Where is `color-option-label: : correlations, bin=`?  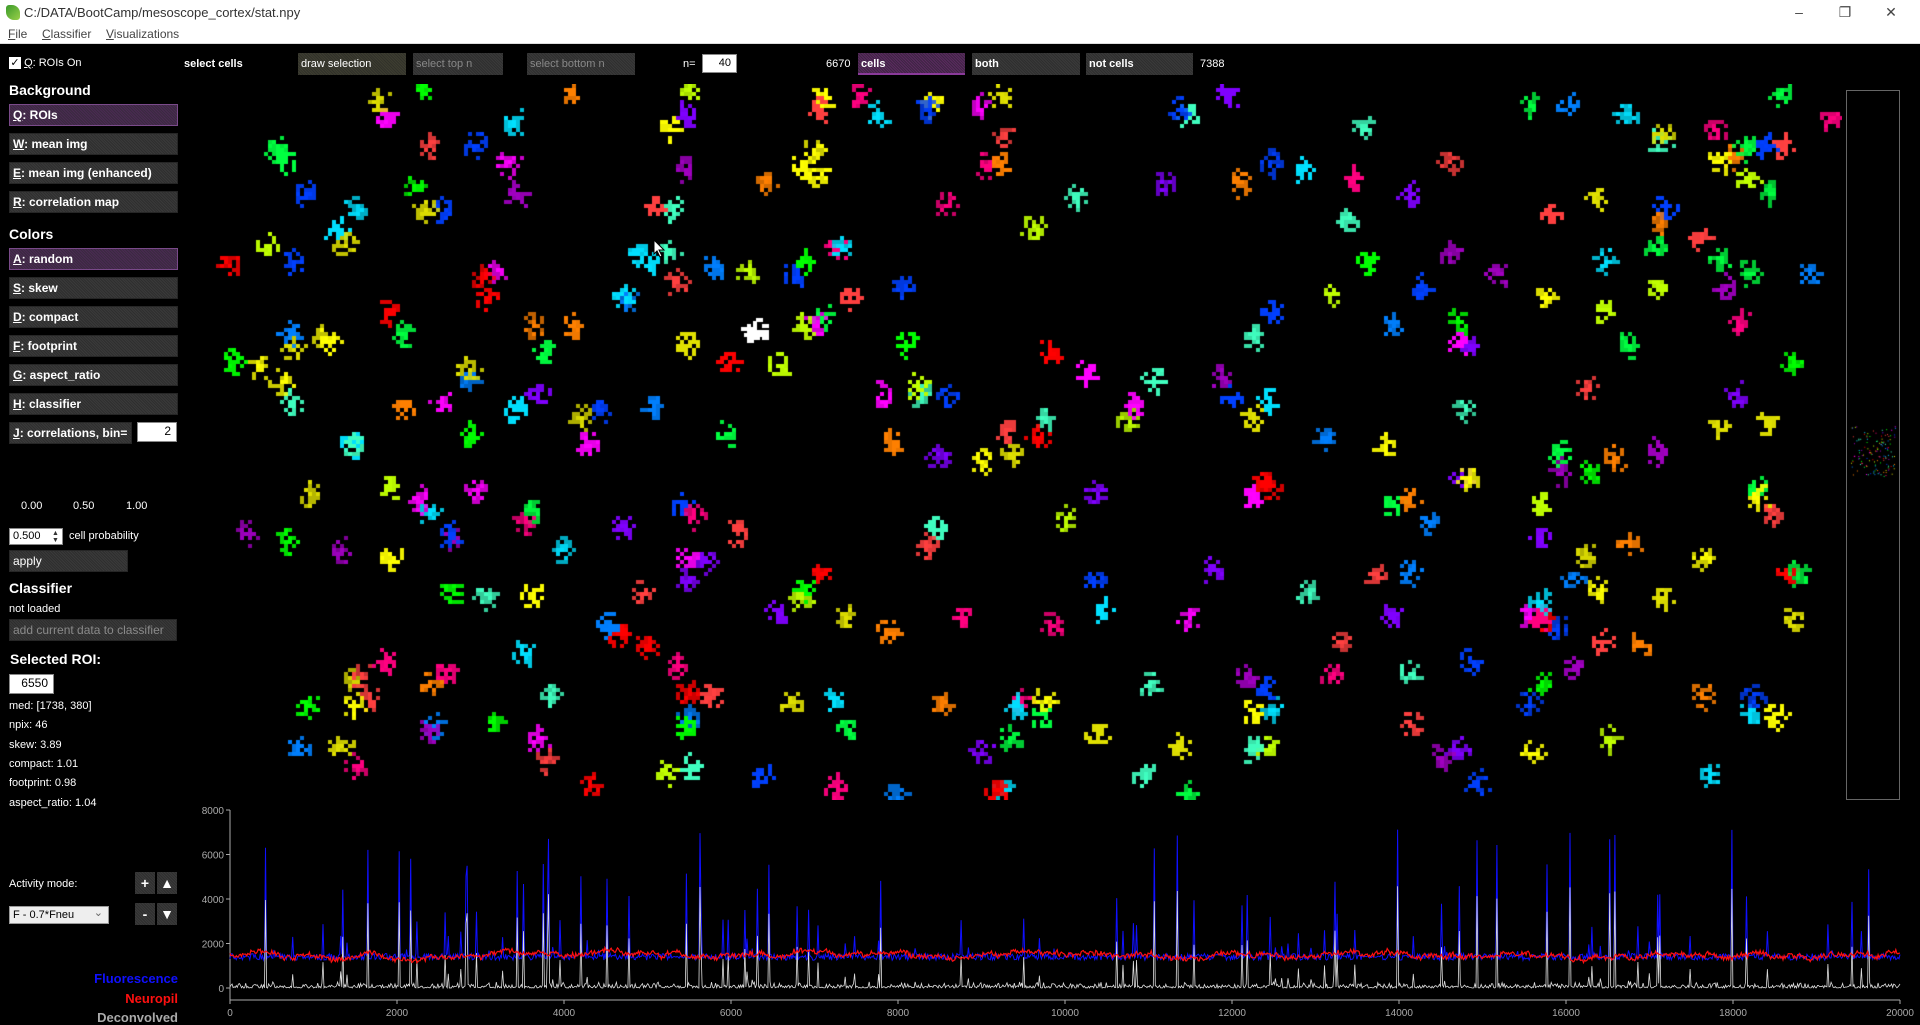
color-option-label: : correlations, bin= is located at coordinates (73, 433).